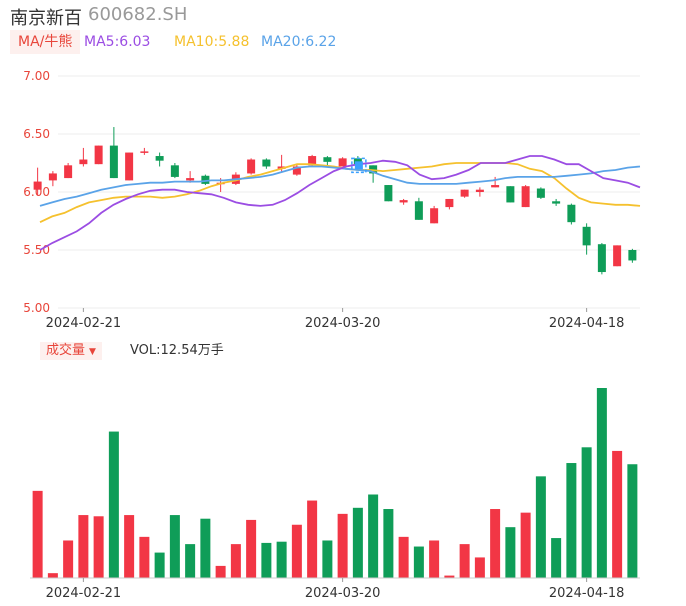 The height and width of the screenshot is (606, 686). Describe the element at coordinates (212, 42) in the screenshot. I see `ma10-legend: MA10:5.88` at that location.